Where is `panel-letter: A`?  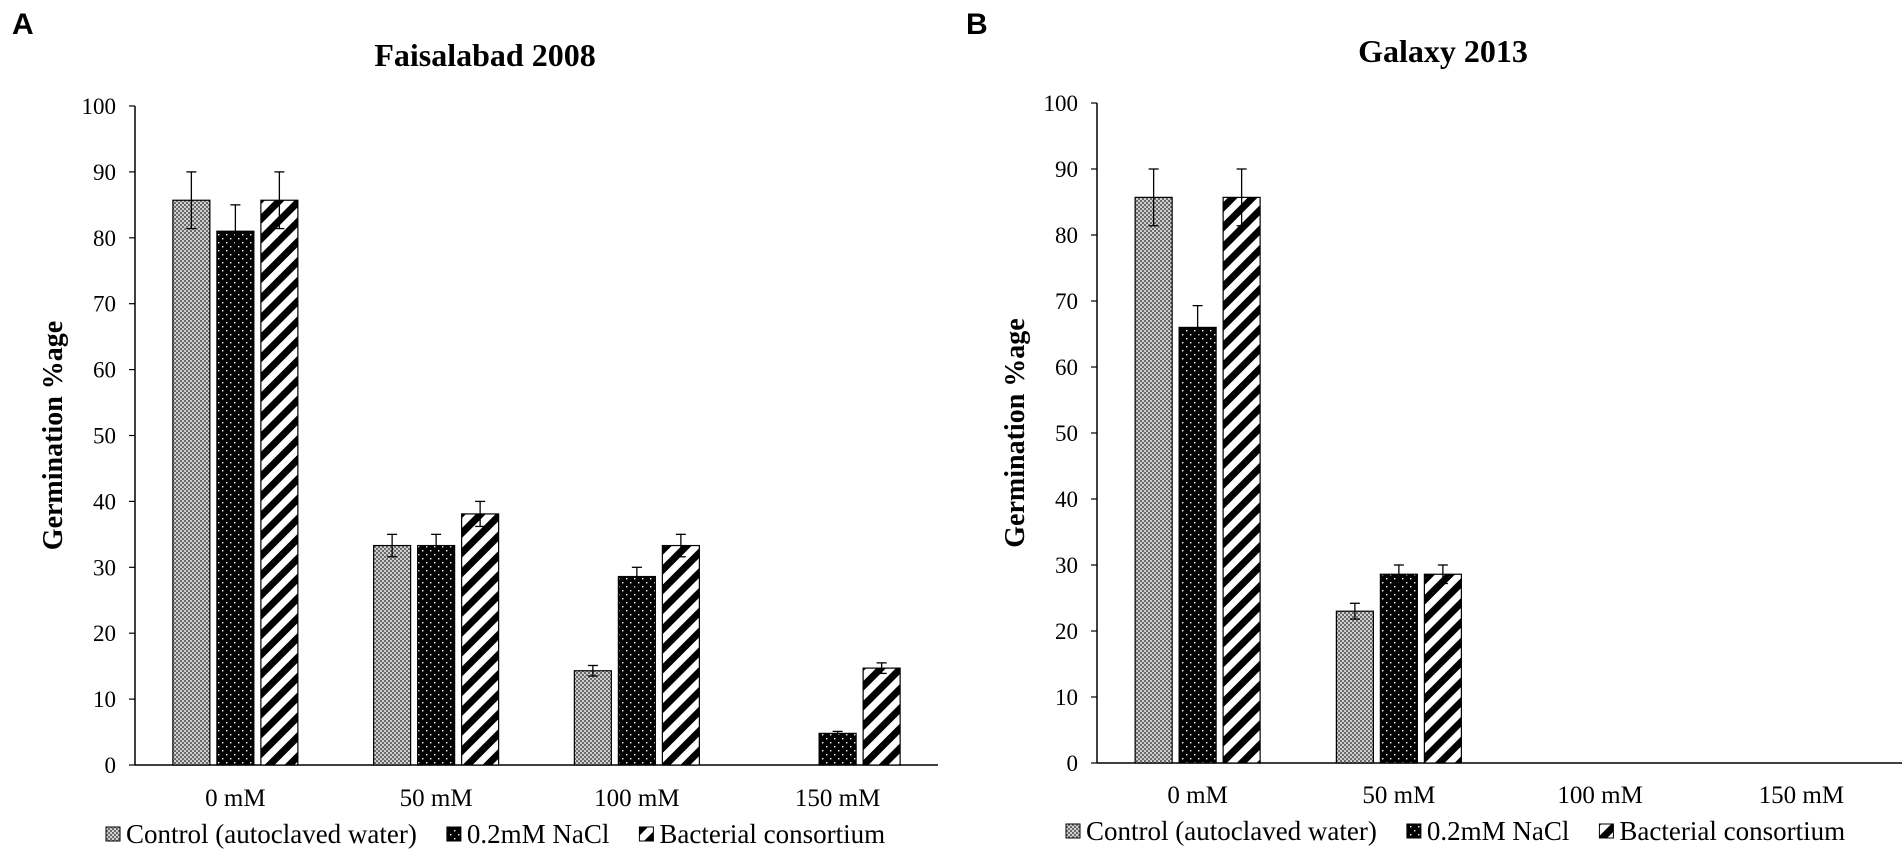 panel-letter: A is located at coordinates (23, 24).